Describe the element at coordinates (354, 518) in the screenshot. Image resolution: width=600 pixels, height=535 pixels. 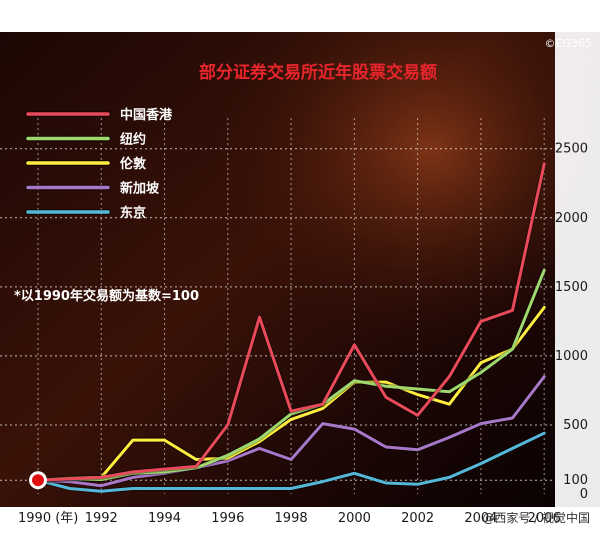
I see `x-tick-label: 2000` at that location.